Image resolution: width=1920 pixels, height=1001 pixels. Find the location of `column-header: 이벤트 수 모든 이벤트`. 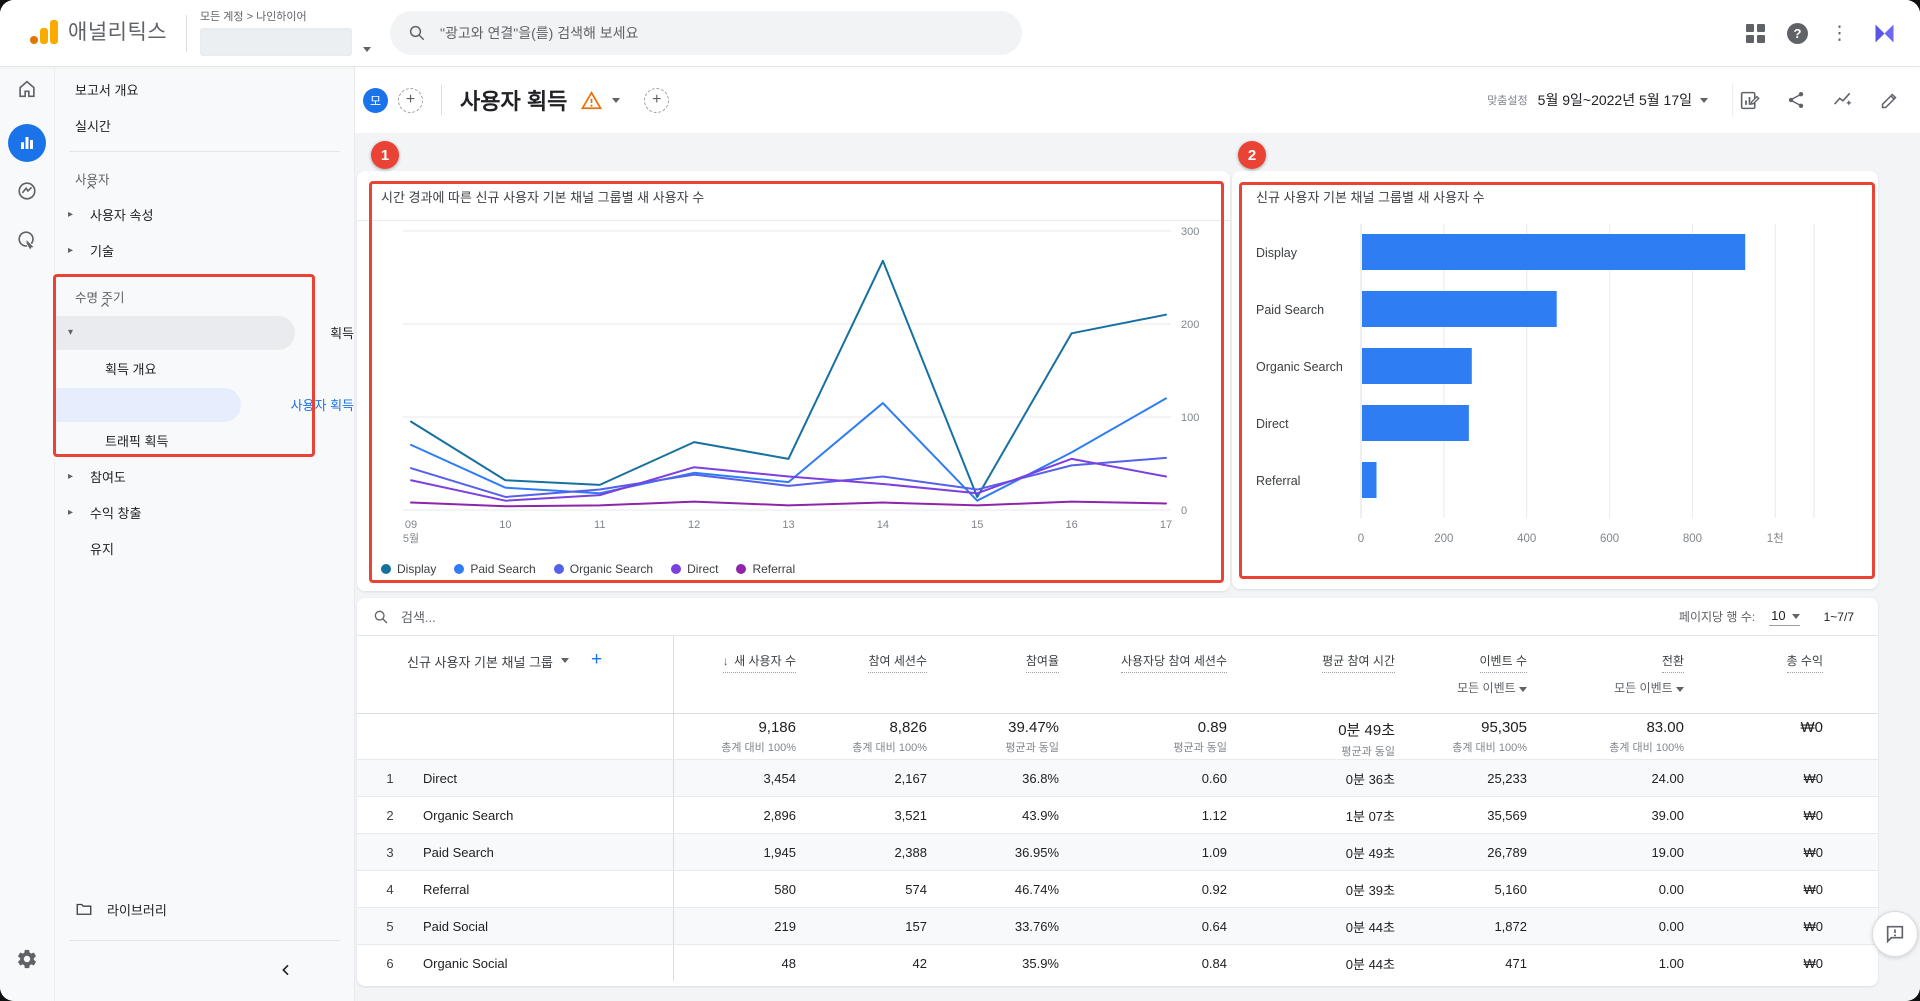

column-header: 이벤트 수 모든 이벤트 is located at coordinates (1461, 674).